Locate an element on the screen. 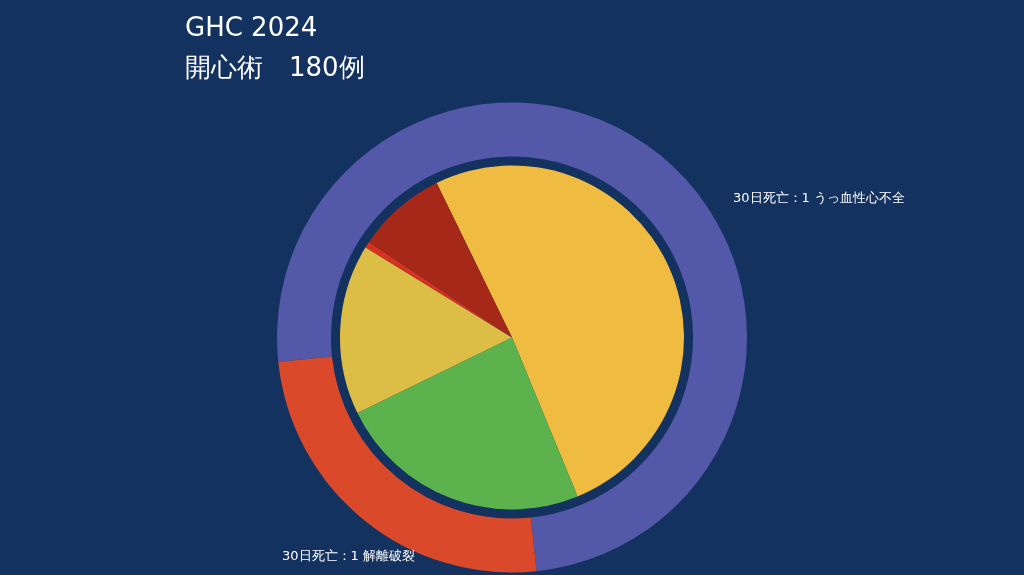  chart-subtitle: 開心術 180例 is located at coordinates (275, 67).